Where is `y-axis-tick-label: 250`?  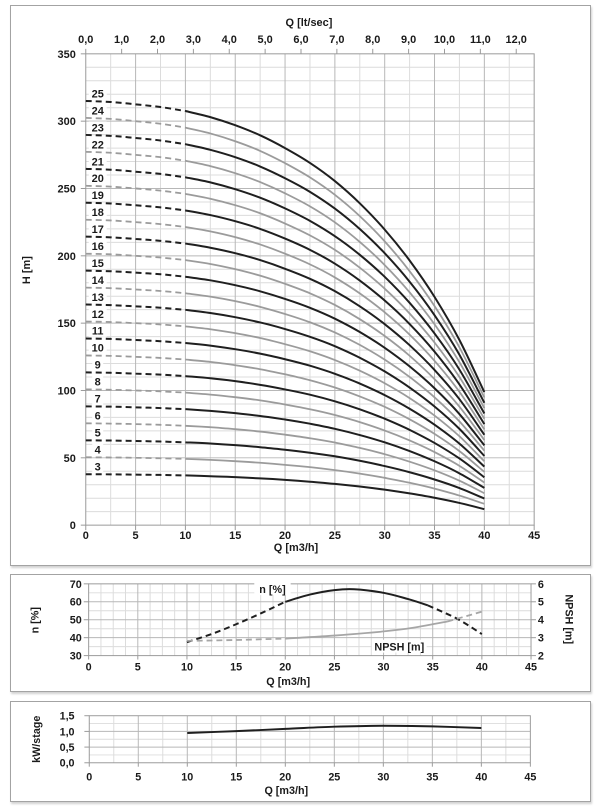 y-axis-tick-label: 250 is located at coordinates (67, 189).